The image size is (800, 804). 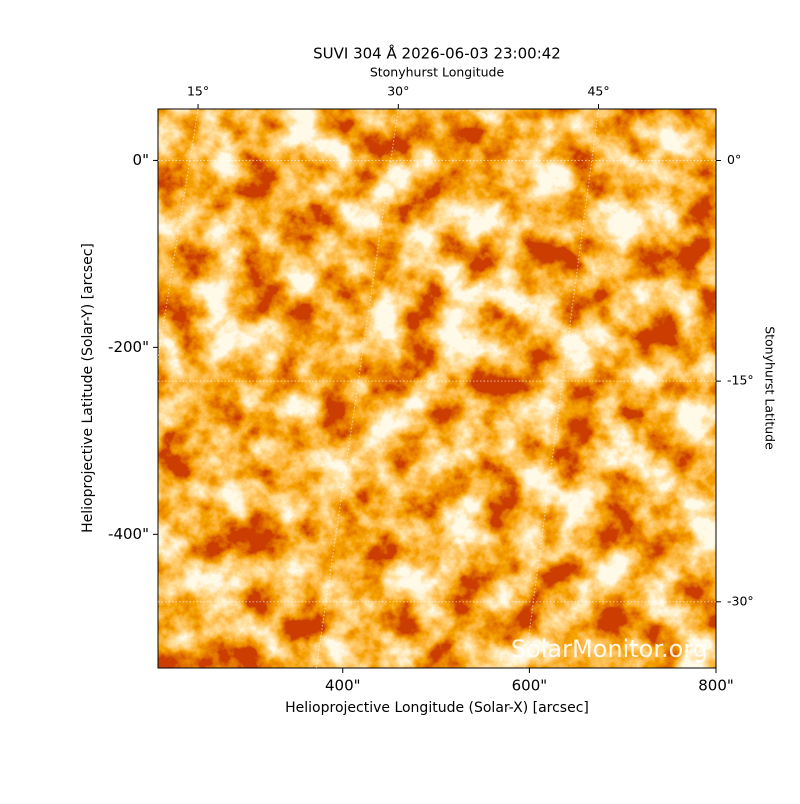 I want to click on x-tick-label: 800", so click(x=716, y=686).